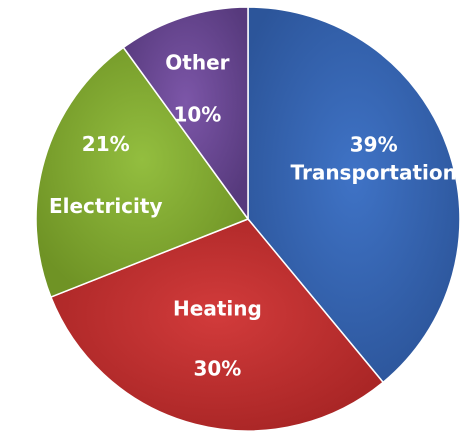 This screenshot has height=439, width=464. I want to click on pie-slice-other, so click(185, 114).